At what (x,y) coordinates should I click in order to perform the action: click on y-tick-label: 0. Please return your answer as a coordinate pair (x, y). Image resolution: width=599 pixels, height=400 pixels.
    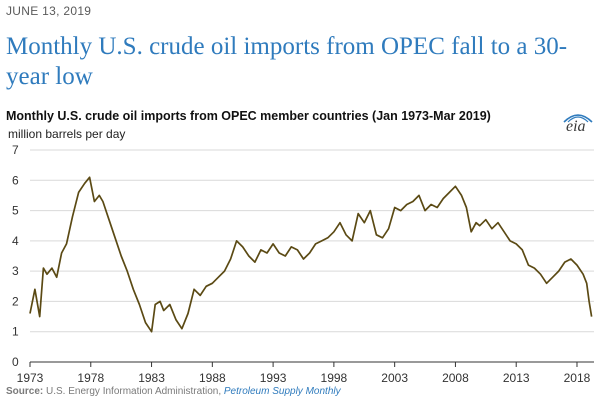
    Looking at the image, I should click on (15, 362).